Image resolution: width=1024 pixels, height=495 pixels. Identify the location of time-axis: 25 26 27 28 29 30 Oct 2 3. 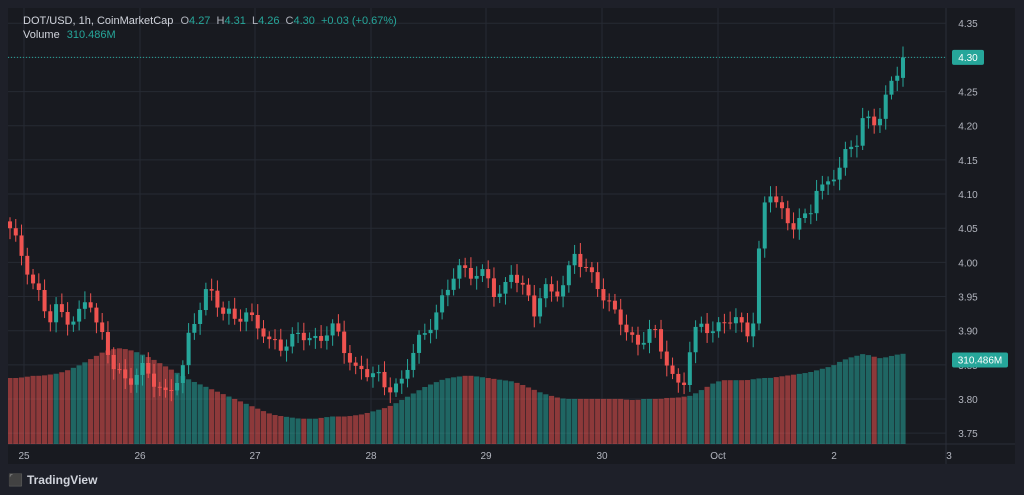
(485, 456).